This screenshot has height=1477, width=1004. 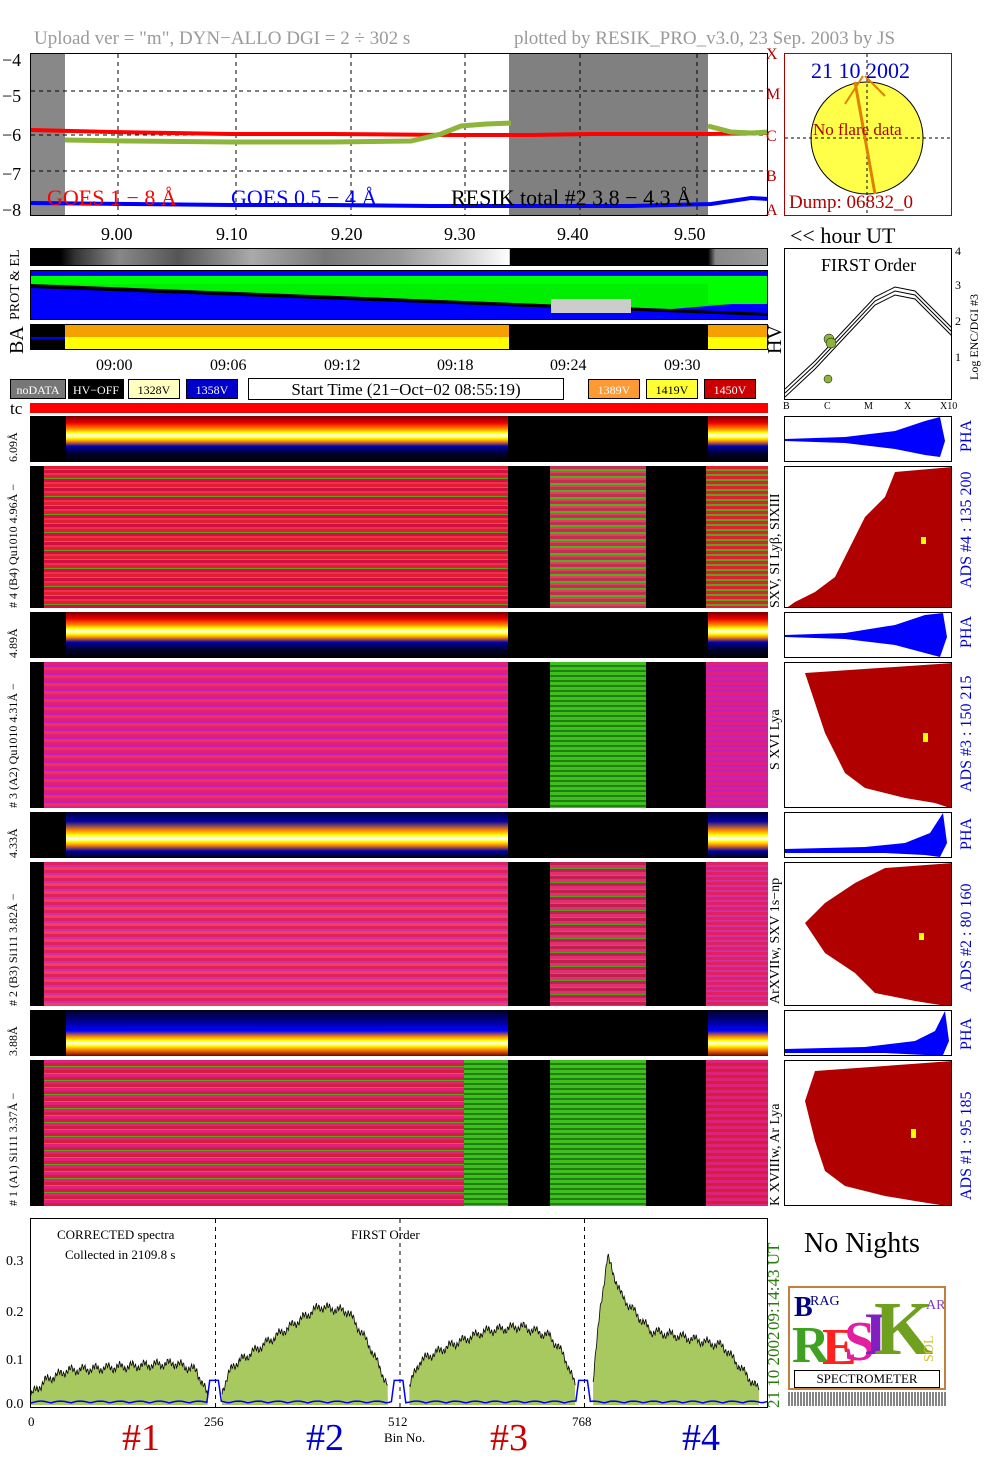 What do you see at coordinates (399, 257) in the screenshot?
I see `greyscale-strip` at bounding box center [399, 257].